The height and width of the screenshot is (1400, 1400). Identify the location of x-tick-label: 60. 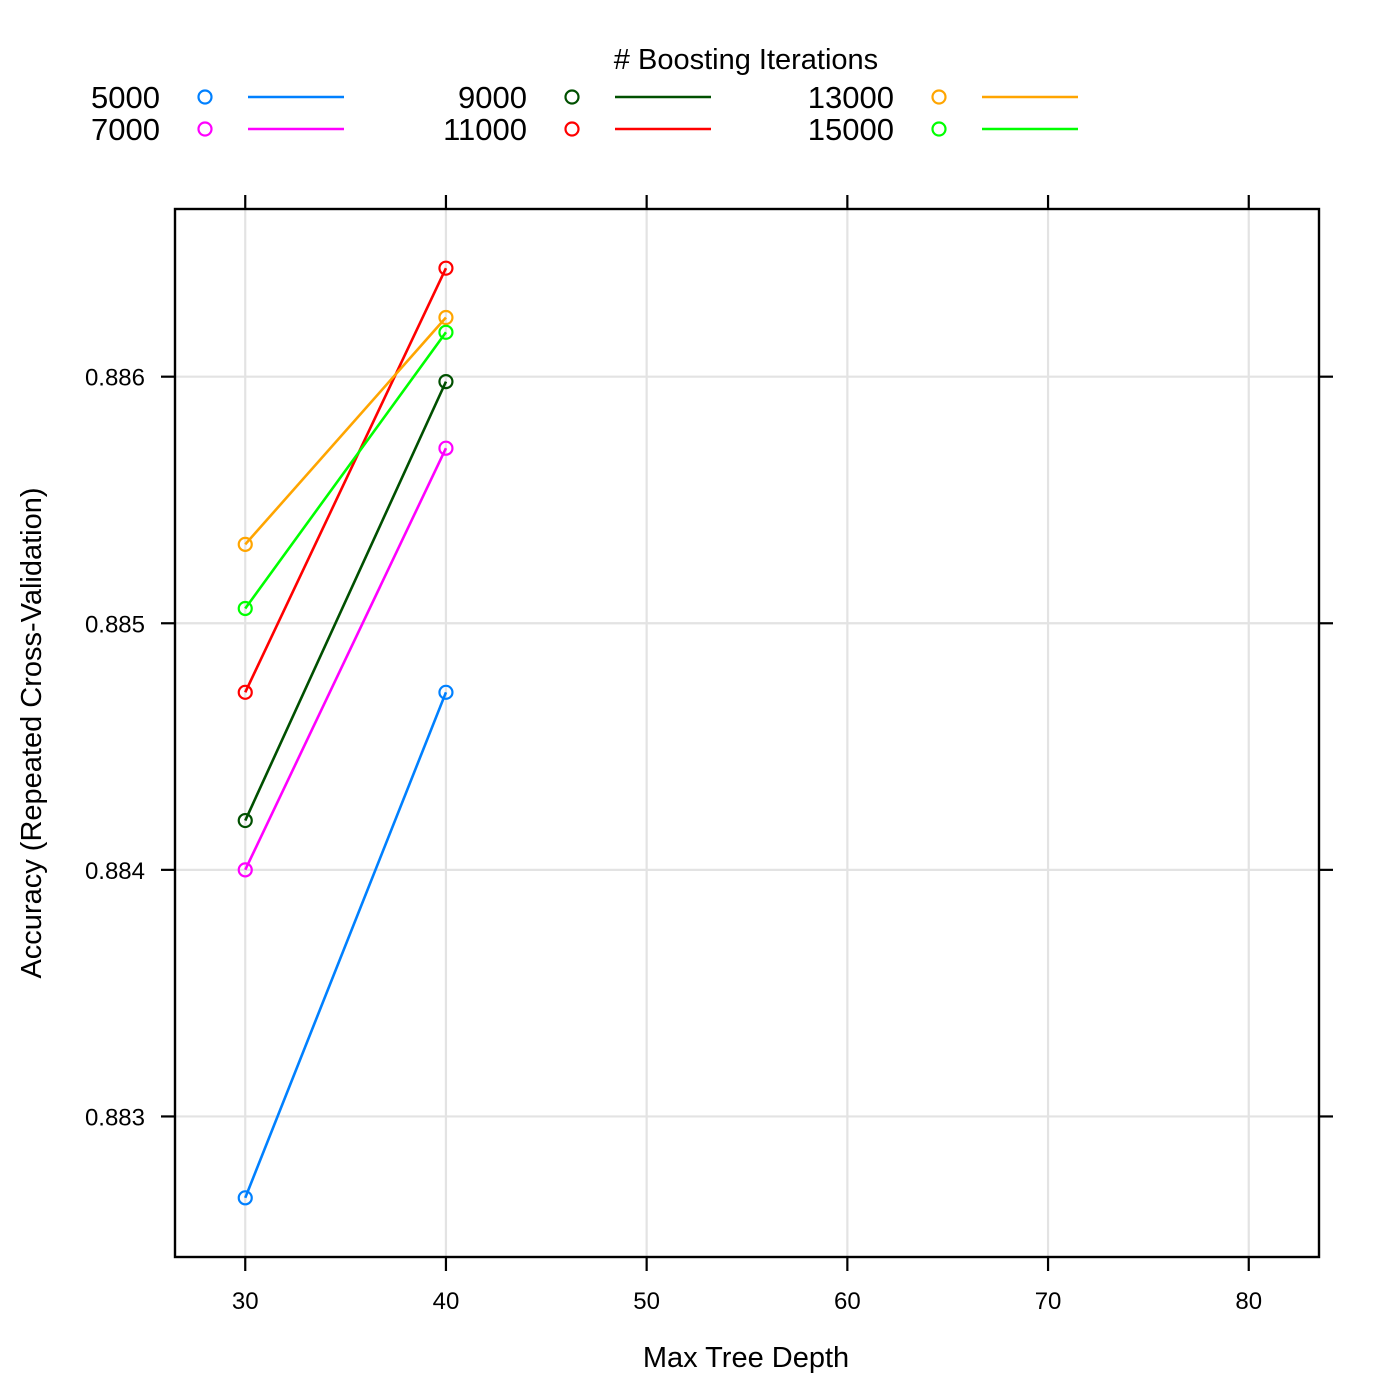
(847, 1301).